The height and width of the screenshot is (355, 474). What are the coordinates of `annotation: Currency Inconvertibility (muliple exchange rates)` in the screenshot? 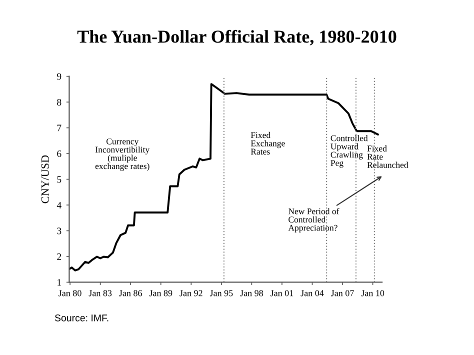 It's located at (122, 154).